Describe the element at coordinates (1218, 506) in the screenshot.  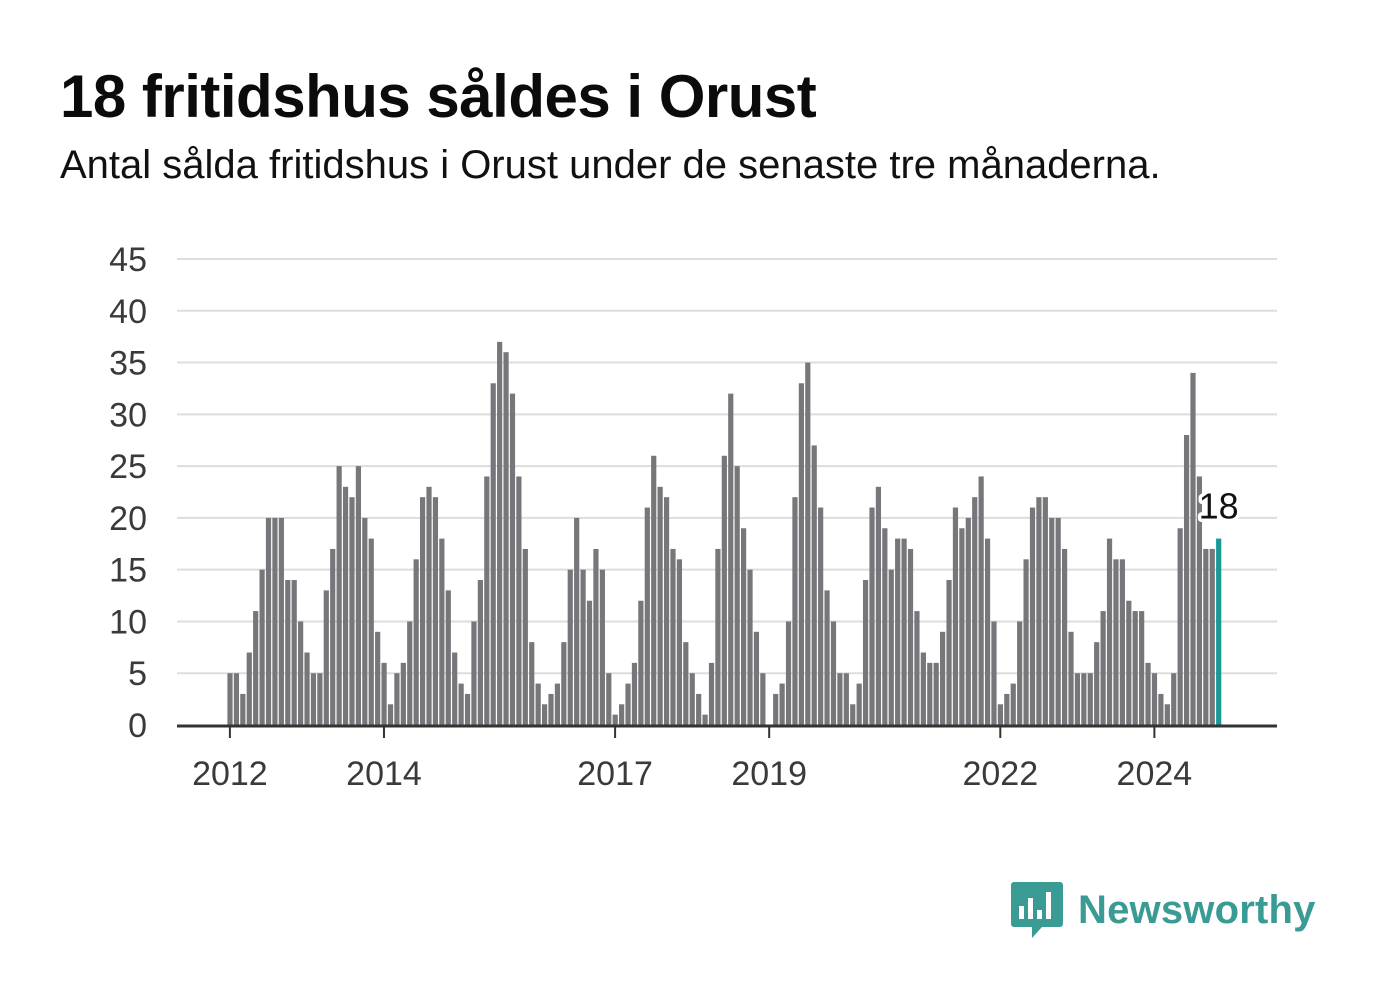
I see `annotations: 18` at that location.